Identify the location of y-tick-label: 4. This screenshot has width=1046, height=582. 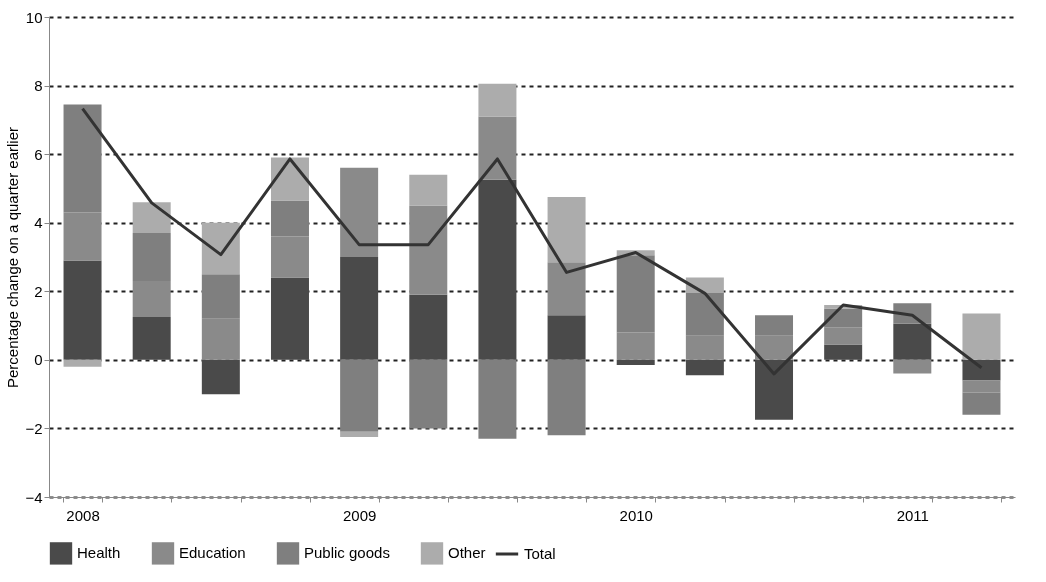
(38, 223).